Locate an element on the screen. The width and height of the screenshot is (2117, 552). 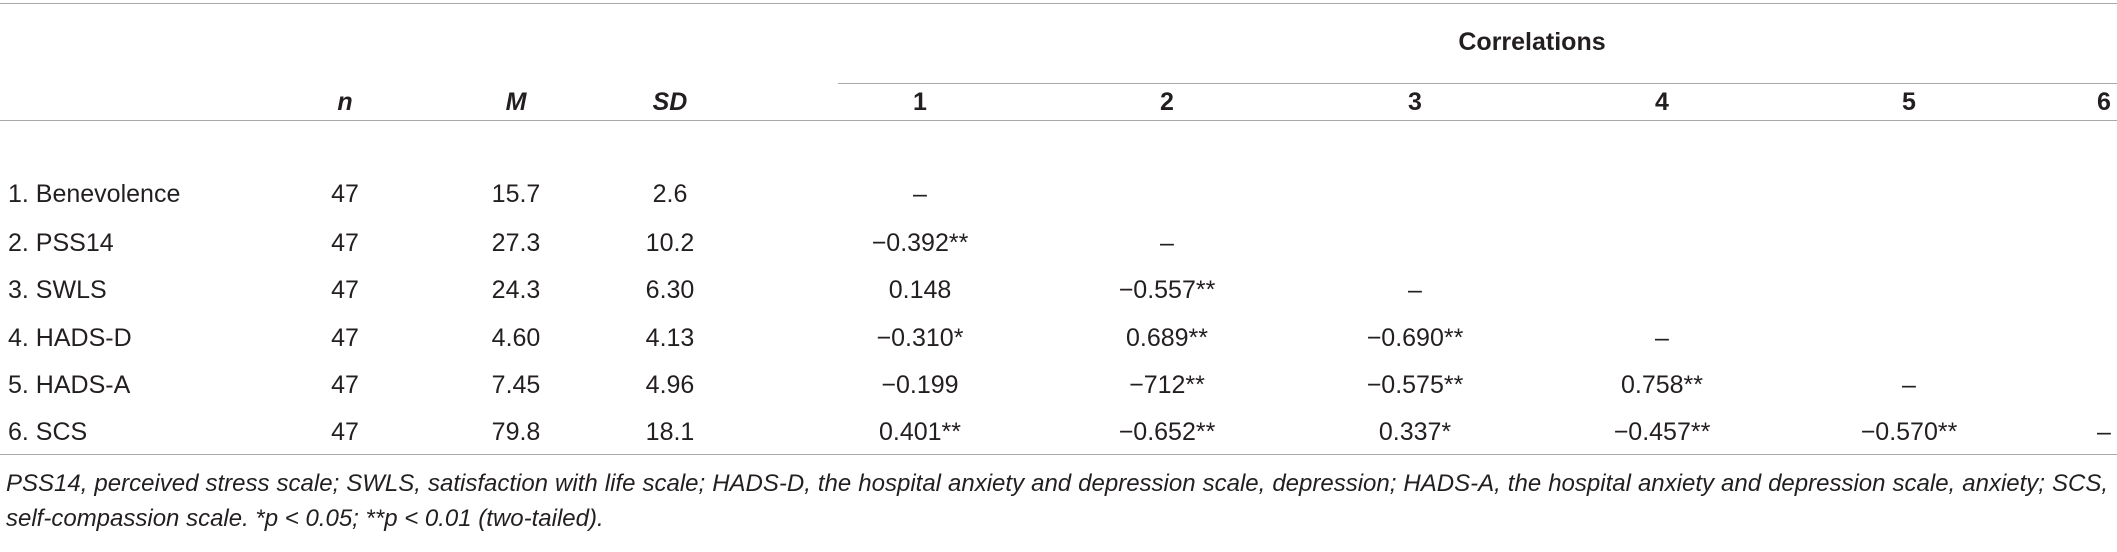
cell-m: 27.3 is located at coordinates (516, 243).